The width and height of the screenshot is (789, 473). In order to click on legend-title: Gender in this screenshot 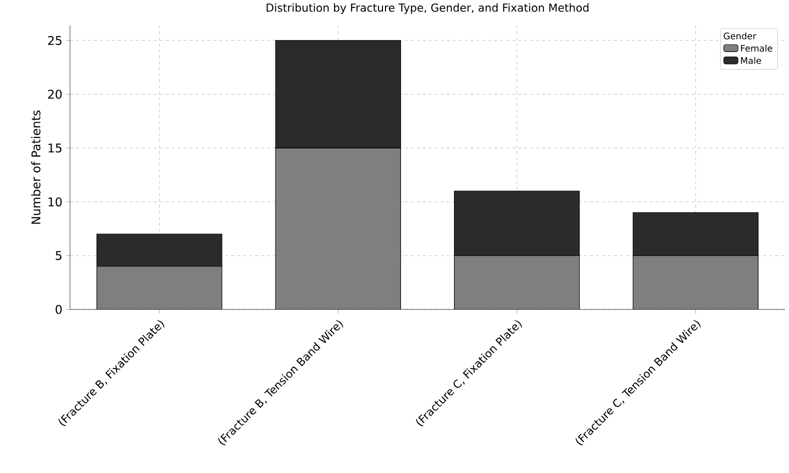, I will do `click(740, 36)`.